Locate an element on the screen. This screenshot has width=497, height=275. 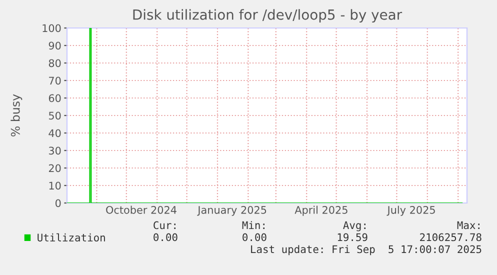
y-tick-label: 0 is located at coordinates (58, 203).